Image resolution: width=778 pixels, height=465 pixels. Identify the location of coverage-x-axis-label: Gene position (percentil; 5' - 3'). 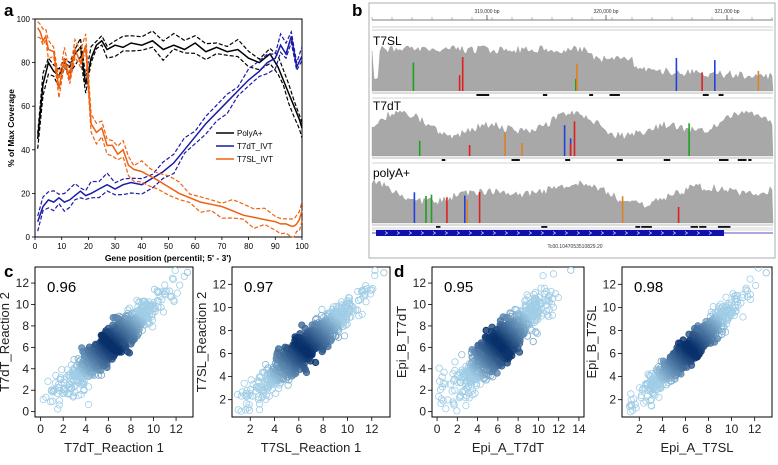
(168, 258).